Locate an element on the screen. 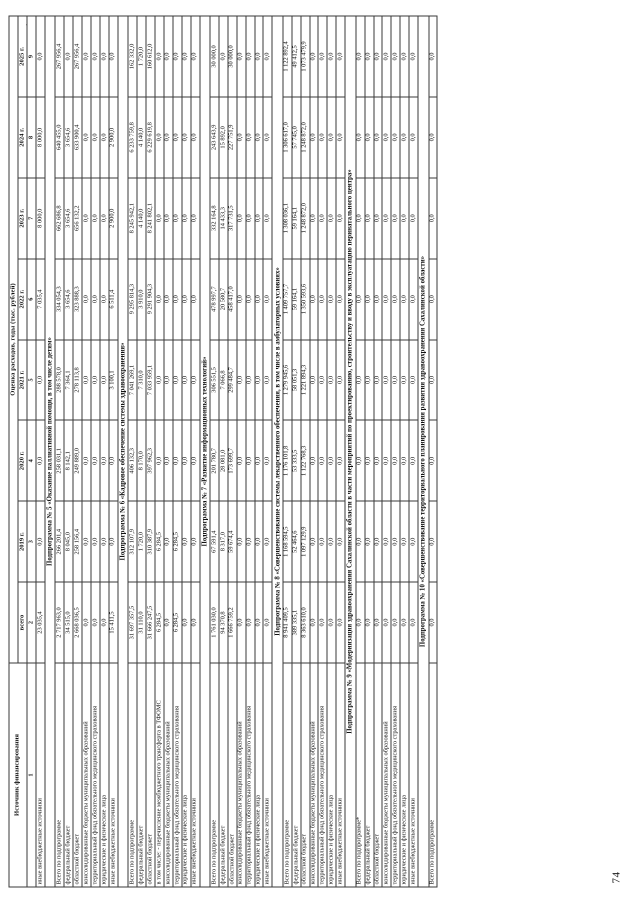 This screenshot has height=905, width=635. amount-cell: 23 035,4 is located at coordinates (40, 622).